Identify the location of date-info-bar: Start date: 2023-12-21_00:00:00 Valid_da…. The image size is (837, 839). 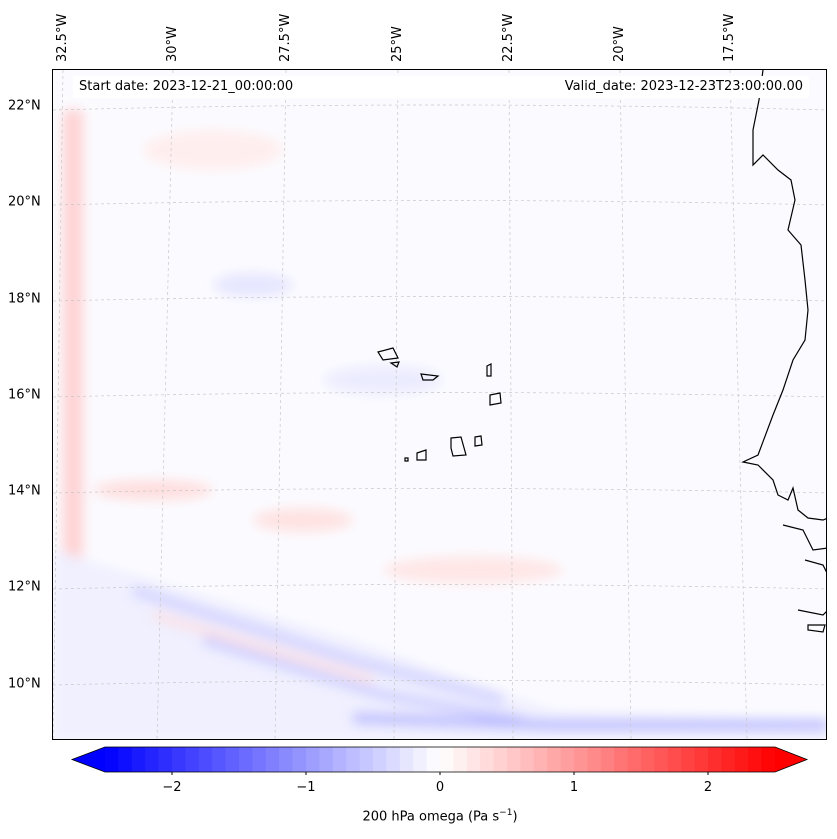
(441, 87).